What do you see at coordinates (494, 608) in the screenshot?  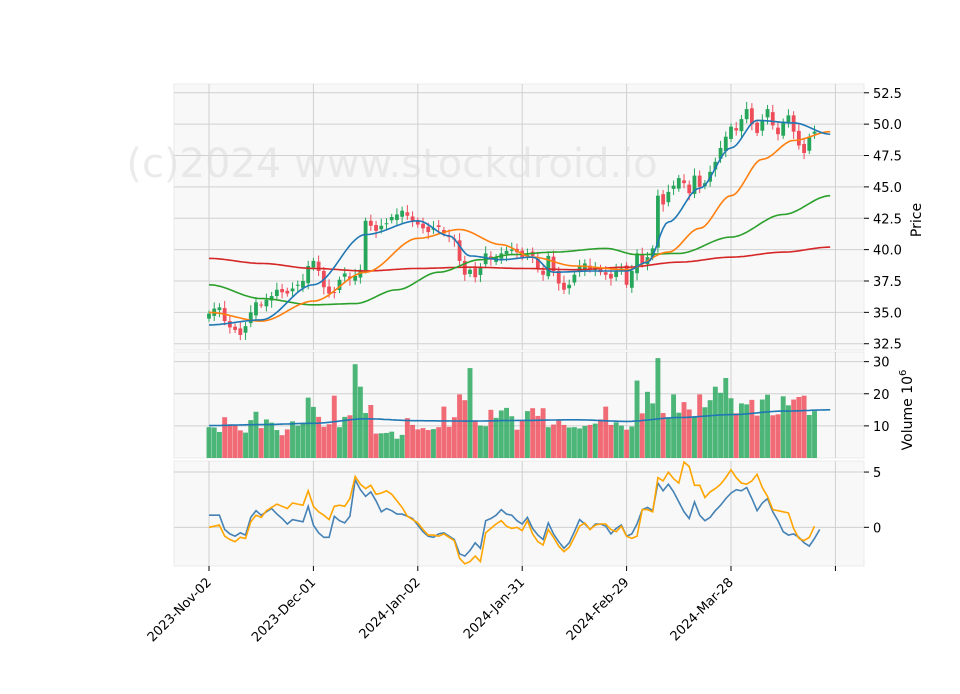 I see `x-tick-label-3: 2024-Jan-31` at bounding box center [494, 608].